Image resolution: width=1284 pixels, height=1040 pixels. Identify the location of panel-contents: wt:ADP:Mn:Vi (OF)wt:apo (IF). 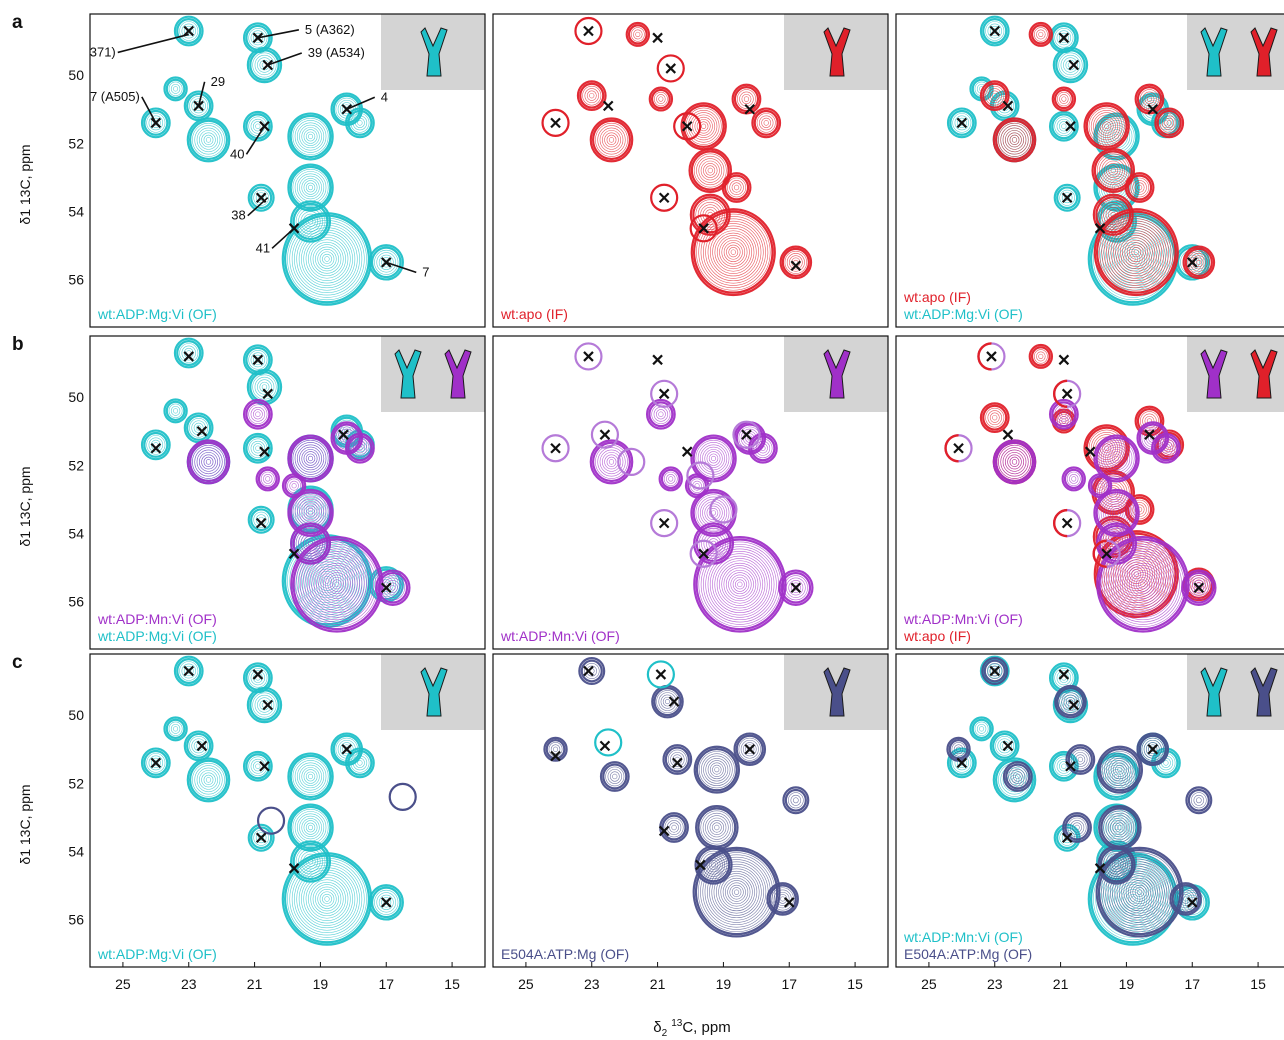
(1090, 492).